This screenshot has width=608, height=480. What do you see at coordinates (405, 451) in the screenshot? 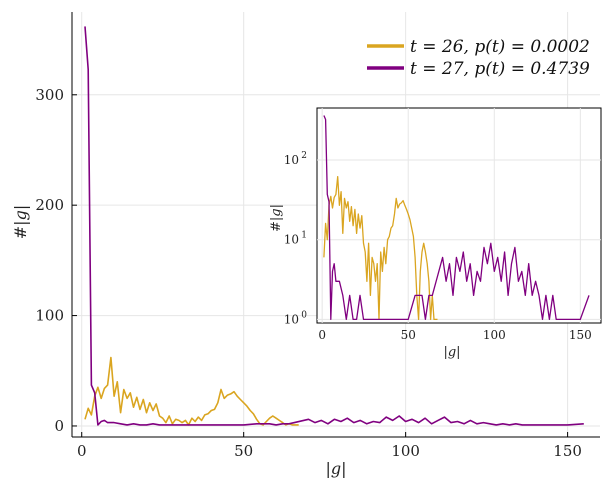
I see `main-x-tick-label: 100` at bounding box center [405, 451].